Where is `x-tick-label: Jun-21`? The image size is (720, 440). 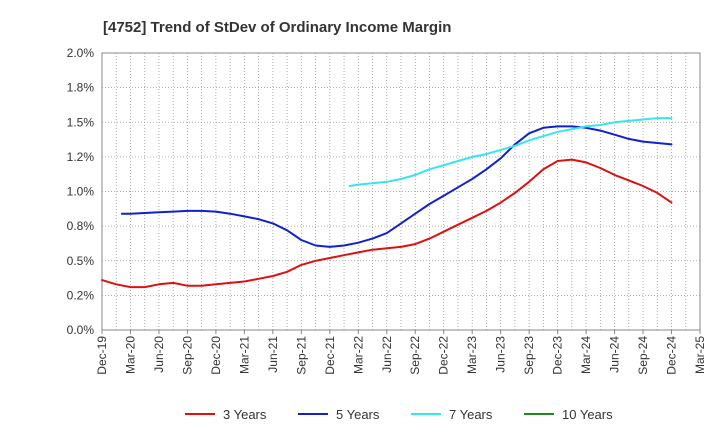 x-tick-label: Jun-21 is located at coordinates (273, 354).